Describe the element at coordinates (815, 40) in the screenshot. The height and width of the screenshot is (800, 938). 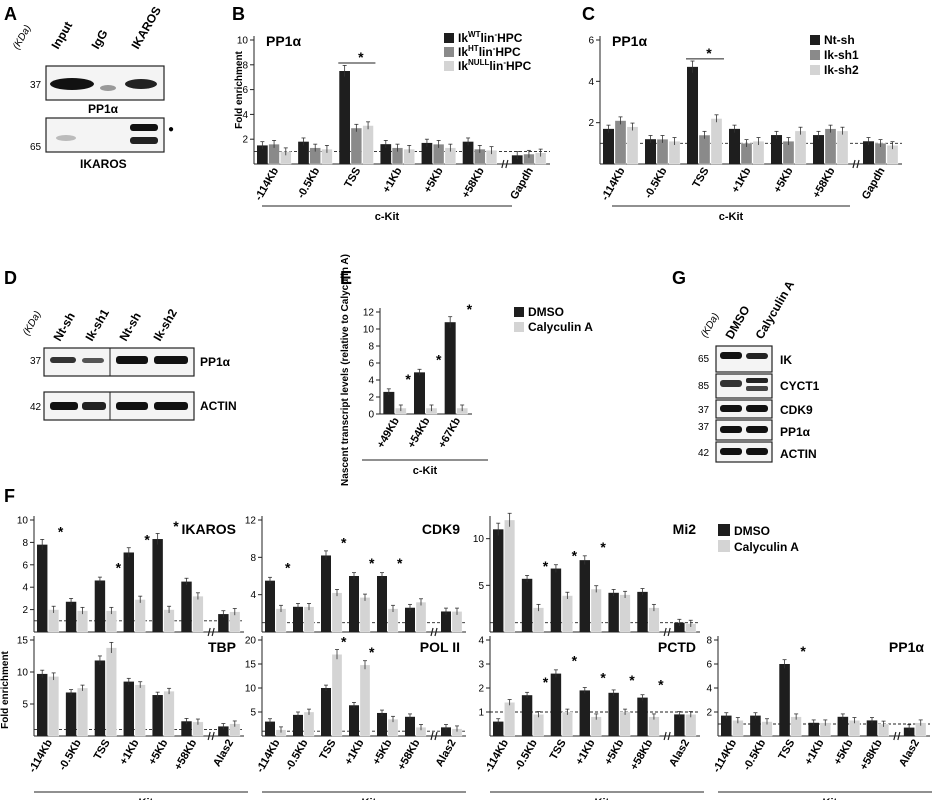
I see `legend-c-swatch` at that location.